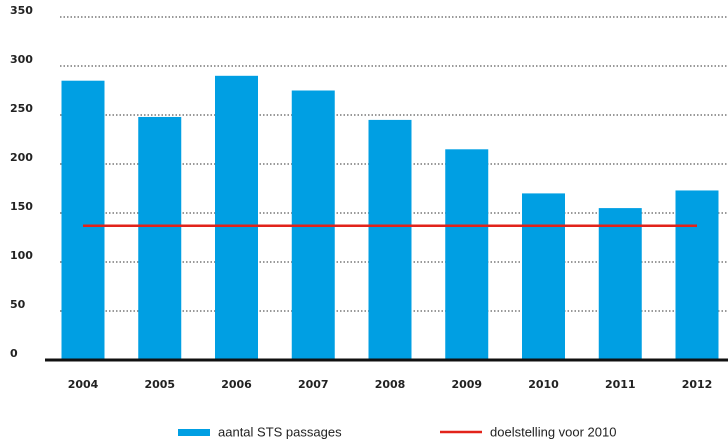  I want to click on y-tick-label: 0, so click(14, 353).